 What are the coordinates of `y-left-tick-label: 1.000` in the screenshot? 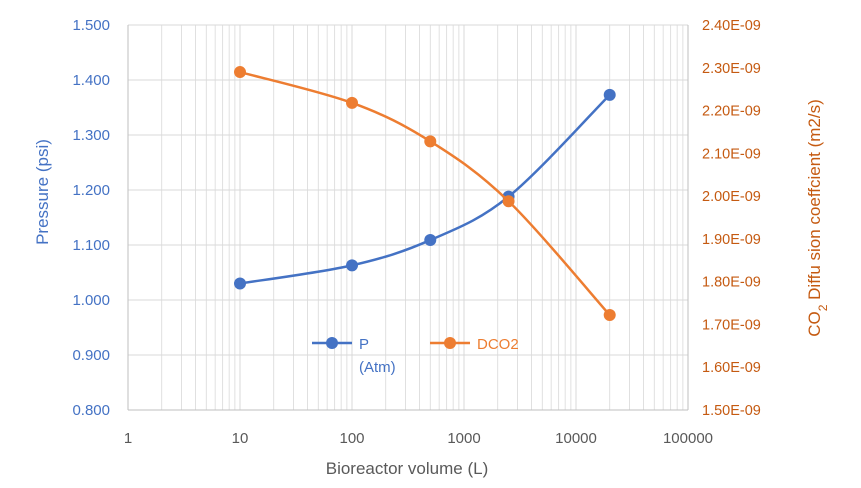 It's located at (91, 300).